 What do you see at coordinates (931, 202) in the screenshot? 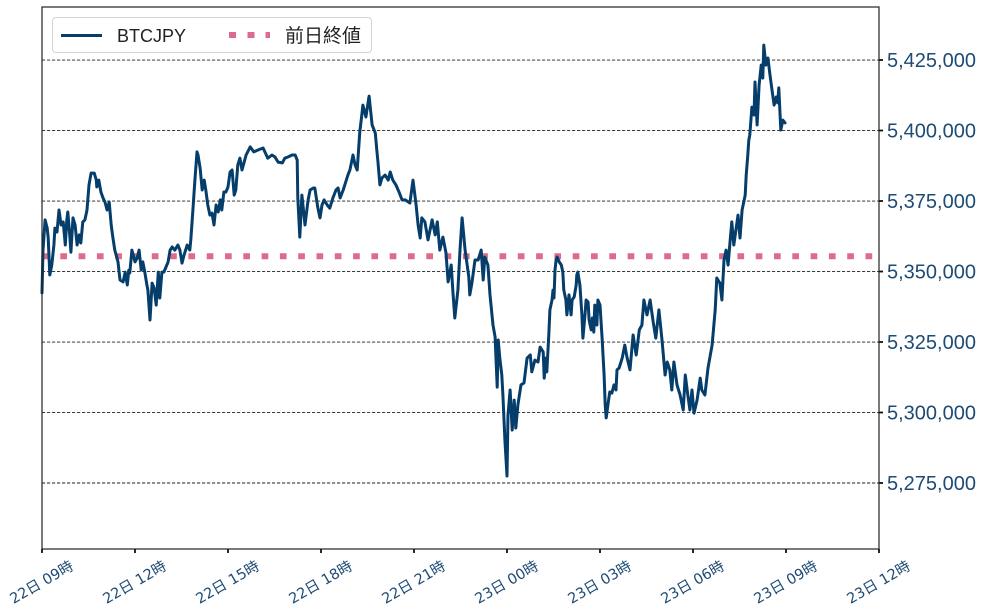
I see `y-tick-label: 5,375,000` at bounding box center [931, 202].